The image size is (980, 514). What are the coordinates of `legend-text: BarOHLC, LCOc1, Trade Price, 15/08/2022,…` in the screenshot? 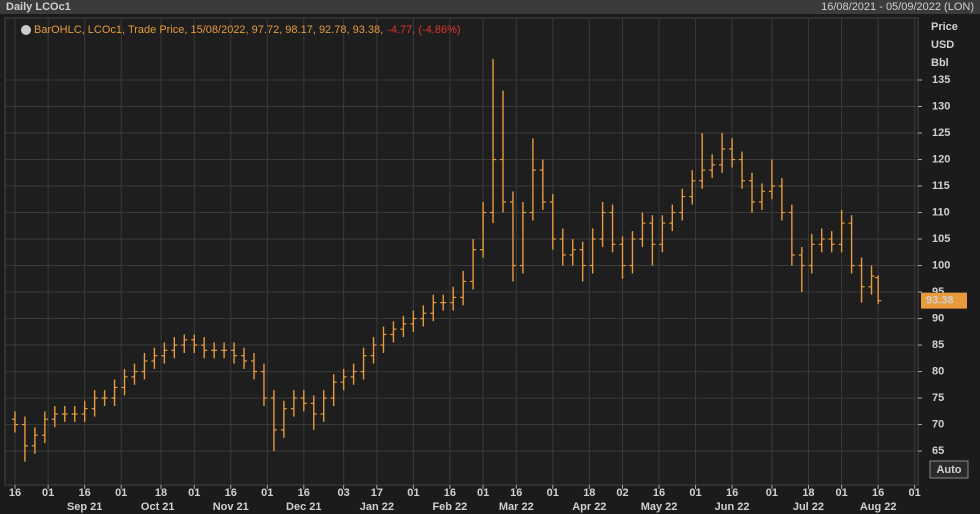 It's located at (208, 30).